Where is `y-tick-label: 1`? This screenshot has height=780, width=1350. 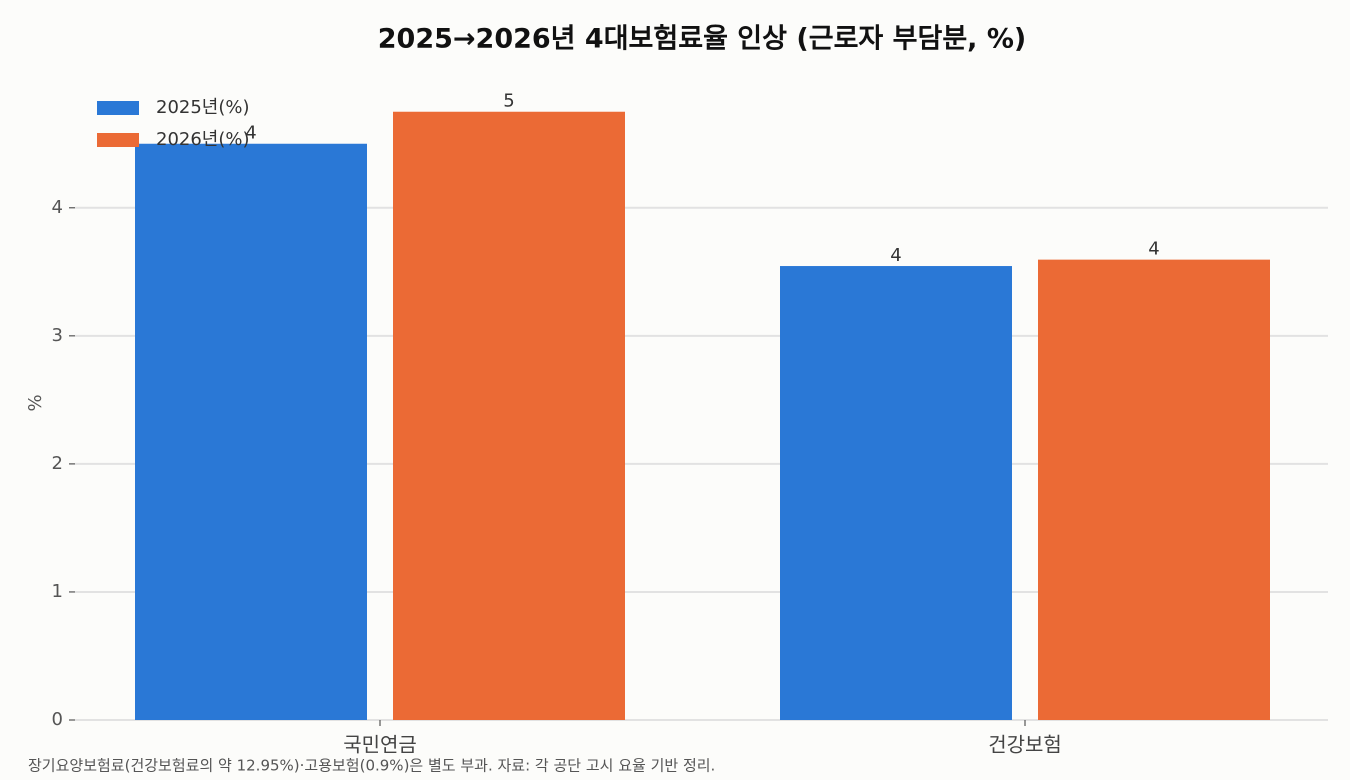 y-tick-label: 1 is located at coordinates (57, 591).